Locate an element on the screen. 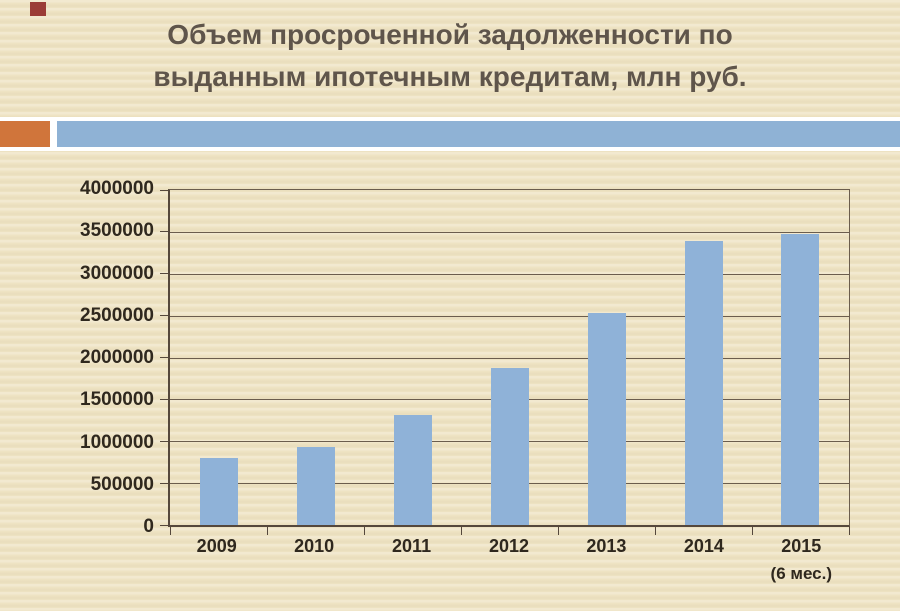  band-orange-segment is located at coordinates (25, 134).